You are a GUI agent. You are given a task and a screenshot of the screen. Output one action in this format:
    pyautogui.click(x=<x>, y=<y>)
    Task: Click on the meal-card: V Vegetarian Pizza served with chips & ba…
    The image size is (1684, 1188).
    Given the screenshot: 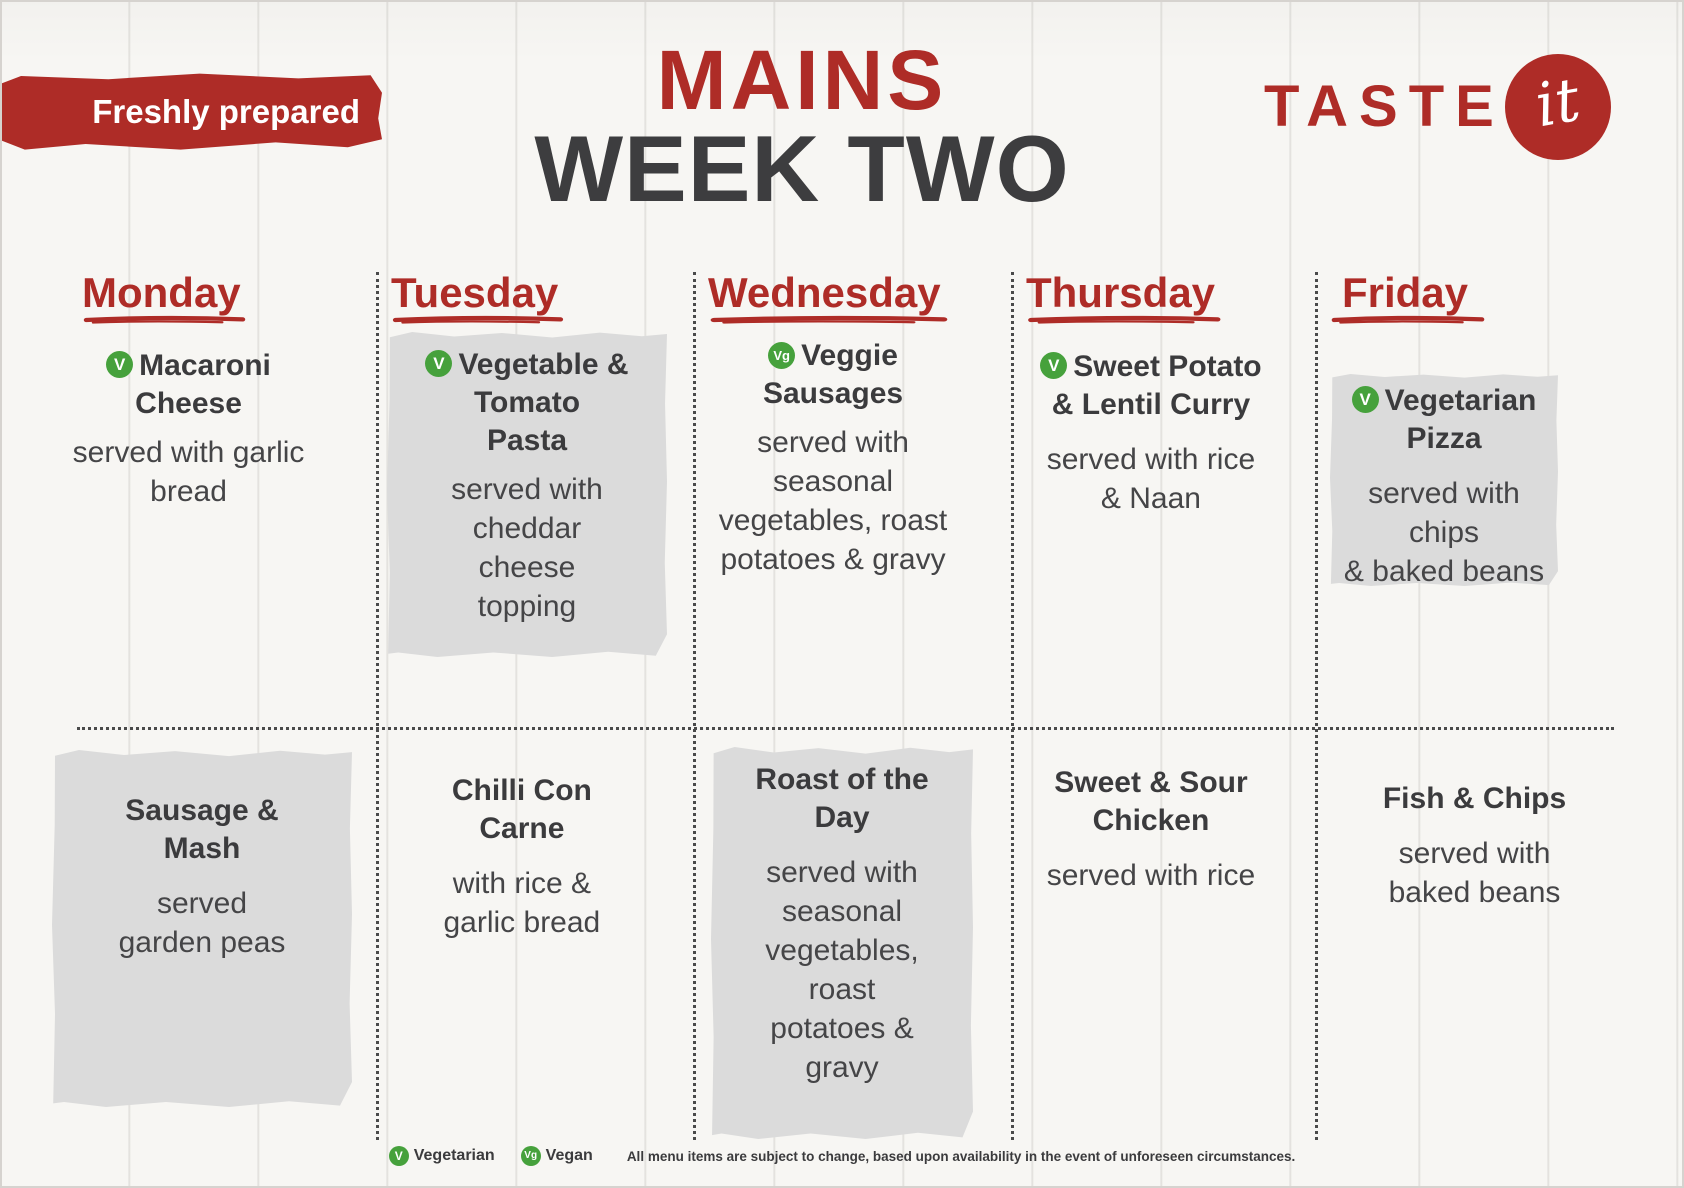 What is the action you would take?
    pyautogui.click(x=1444, y=480)
    